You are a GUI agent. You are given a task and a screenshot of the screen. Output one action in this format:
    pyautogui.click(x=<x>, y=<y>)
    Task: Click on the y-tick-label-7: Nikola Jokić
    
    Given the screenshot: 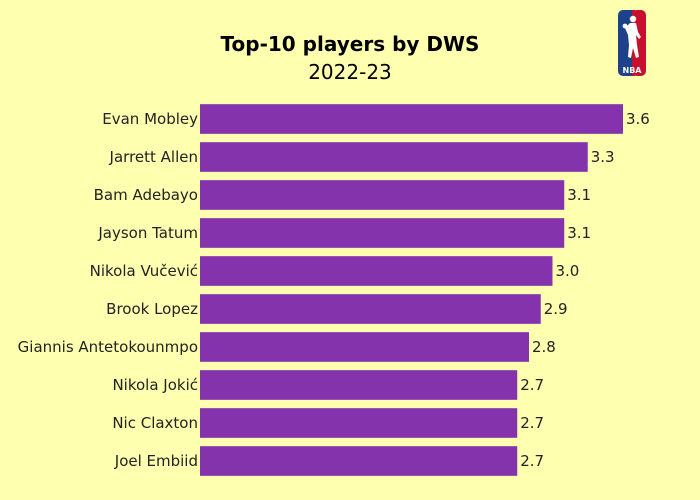 What is the action you would take?
    pyautogui.click(x=155, y=385)
    